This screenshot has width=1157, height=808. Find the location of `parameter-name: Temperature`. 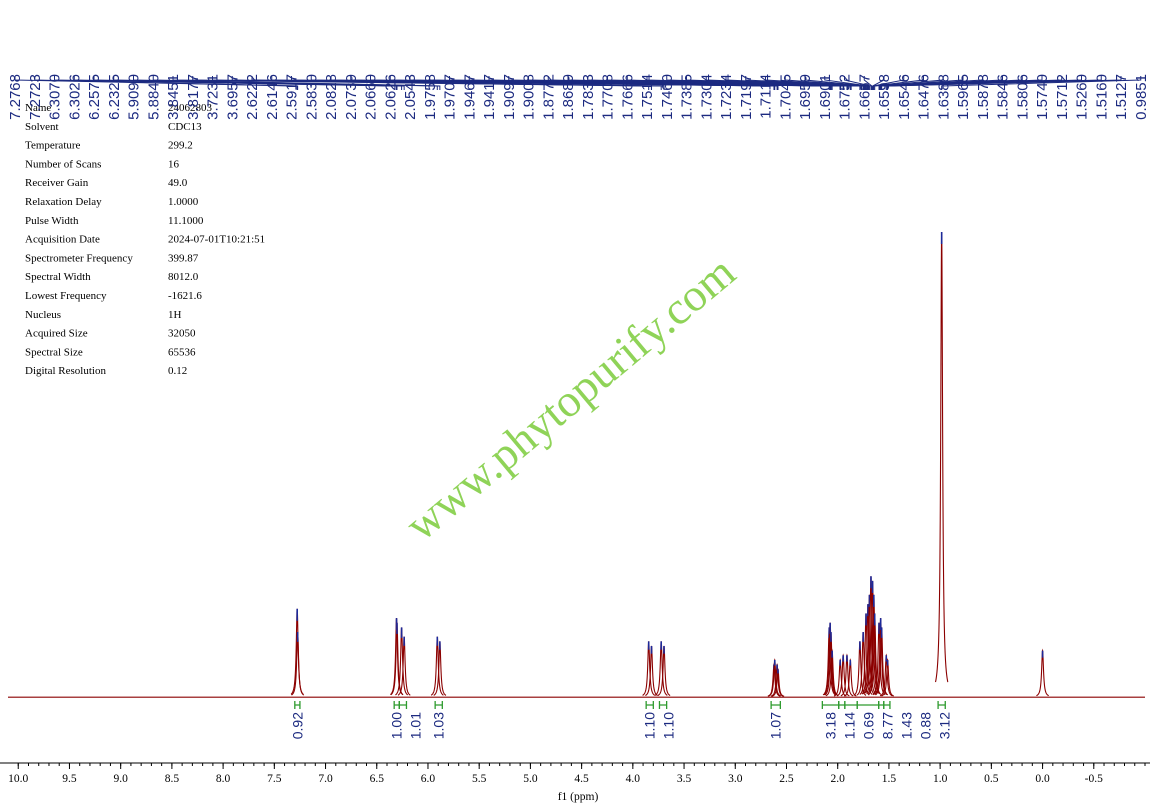

parameter-name: Temperature is located at coordinates (53, 146).